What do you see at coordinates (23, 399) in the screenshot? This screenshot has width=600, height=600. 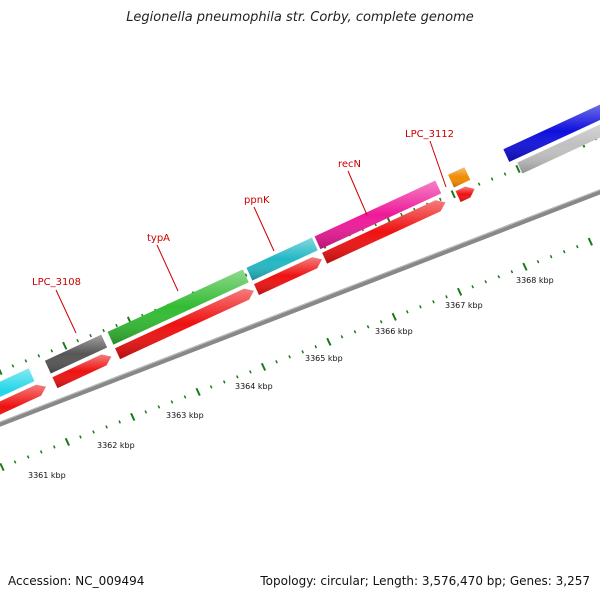 I see `cds-arrow-1-shade` at bounding box center [23, 399].